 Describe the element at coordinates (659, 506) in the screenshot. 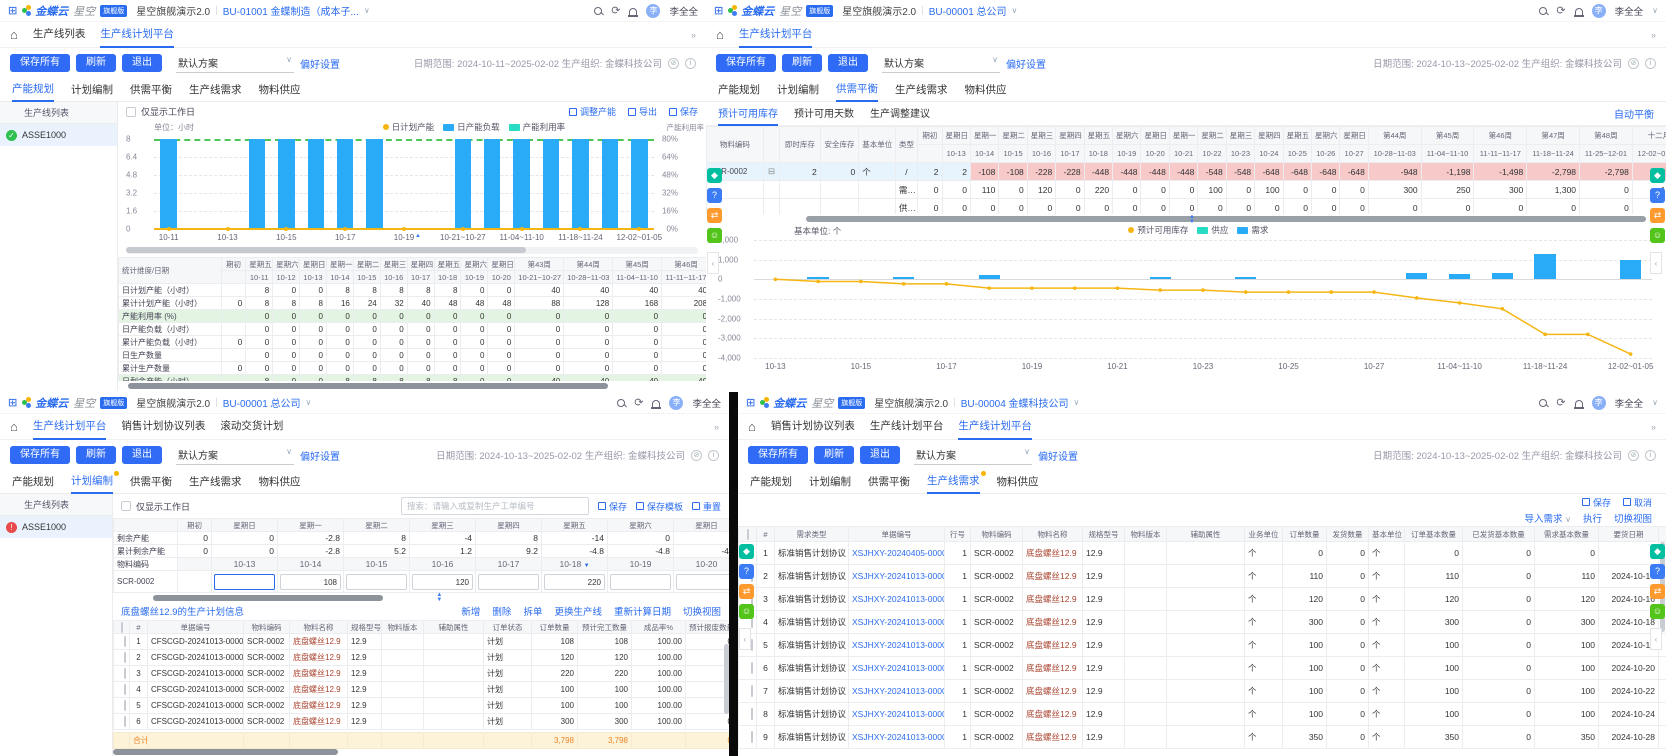

I see `save-template-button: 保存模板` at that location.